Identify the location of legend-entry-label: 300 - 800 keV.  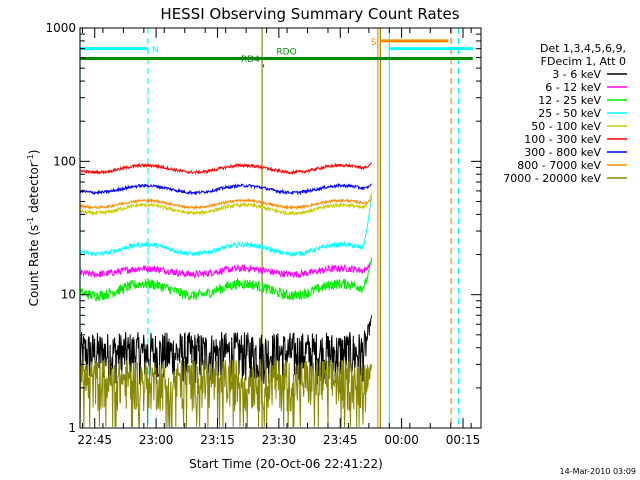
(562, 152).